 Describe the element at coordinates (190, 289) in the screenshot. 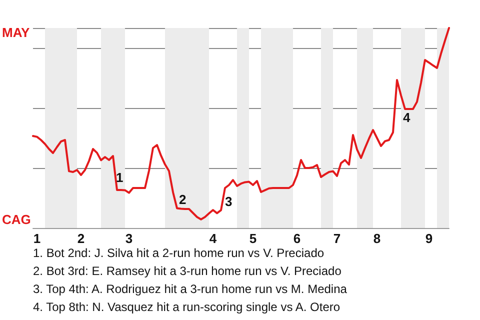

I see `text: 3. Top 4th: A. Rodriguez hit a 3-run home run vs M. Medina` at that location.